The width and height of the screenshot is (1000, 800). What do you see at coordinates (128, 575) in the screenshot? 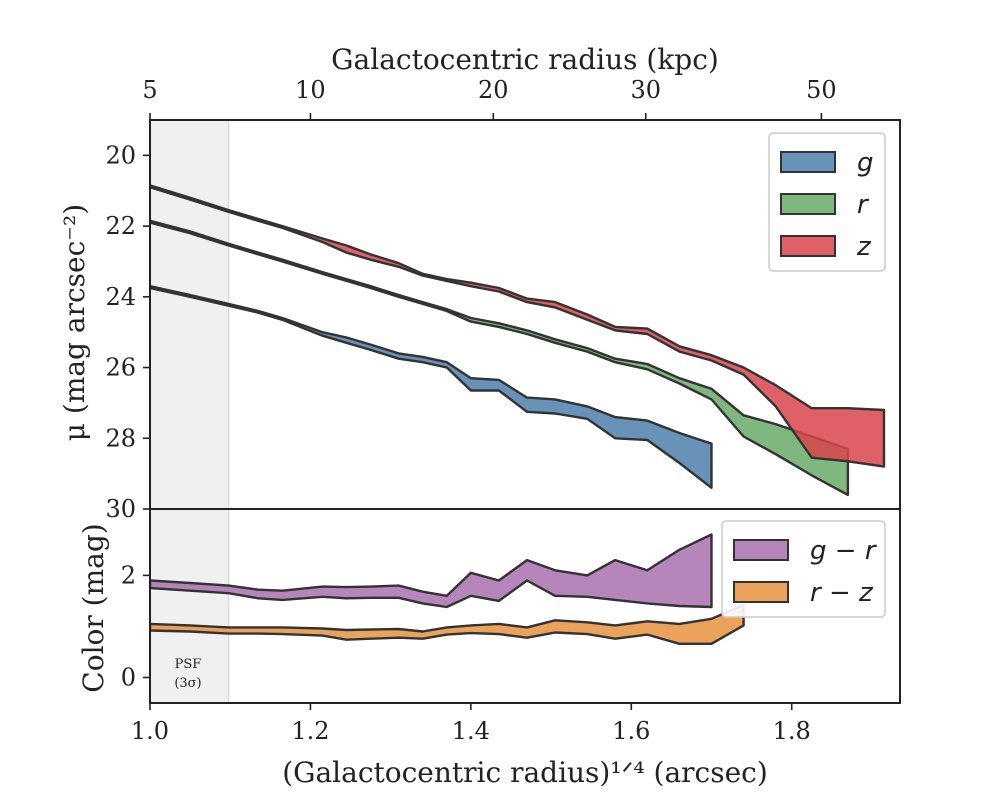
I see `bottom-y-tick-label: 2` at bounding box center [128, 575].